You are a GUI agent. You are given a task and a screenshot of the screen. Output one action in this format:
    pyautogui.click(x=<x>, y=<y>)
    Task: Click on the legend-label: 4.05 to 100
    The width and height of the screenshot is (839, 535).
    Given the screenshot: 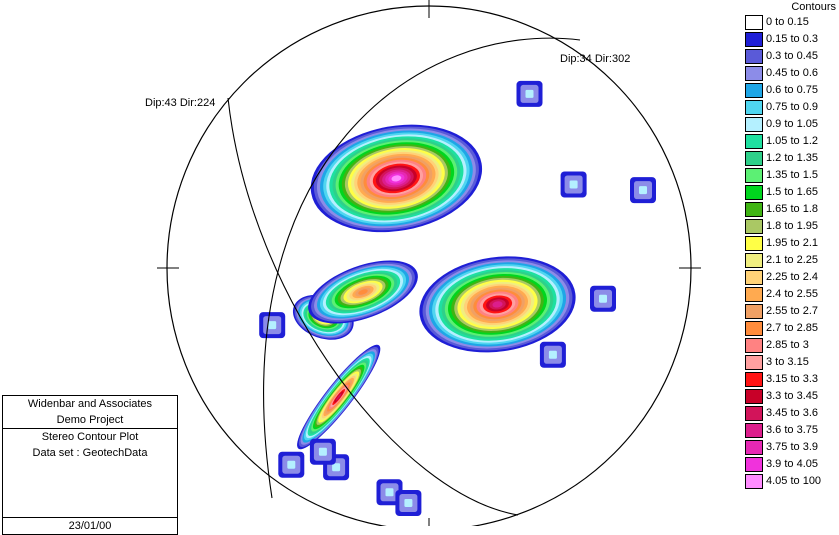 What is the action you would take?
    pyautogui.click(x=794, y=481)
    